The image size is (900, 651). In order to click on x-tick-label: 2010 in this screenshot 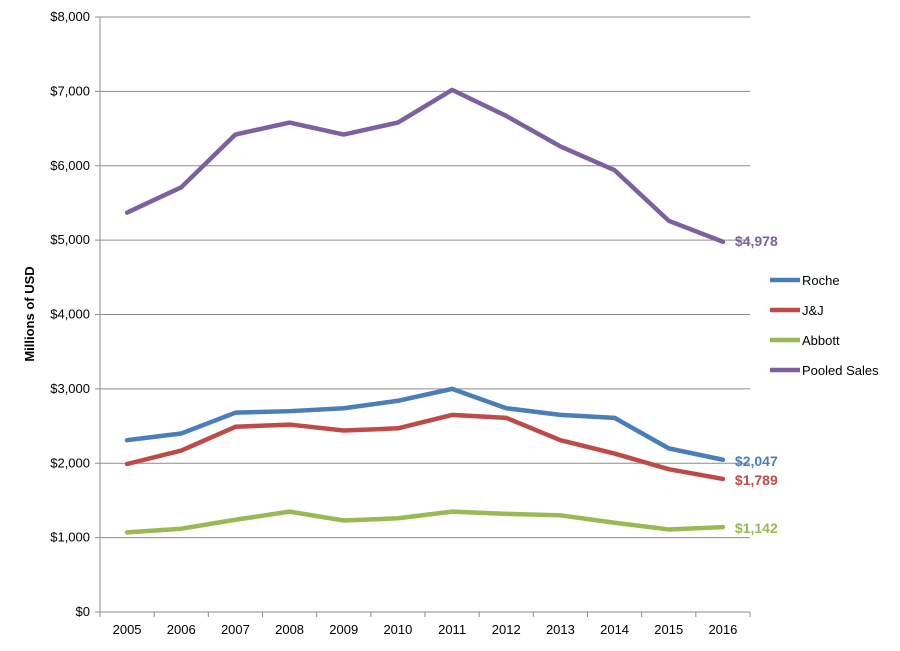, I will do `click(397, 629)`.